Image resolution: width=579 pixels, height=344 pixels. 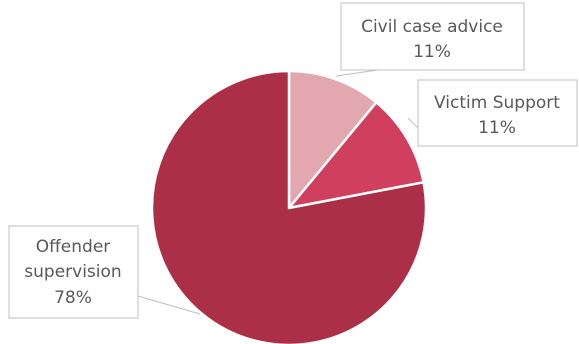 What do you see at coordinates (73, 247) in the screenshot?
I see `callout-offender-line1: Offender` at bounding box center [73, 247].